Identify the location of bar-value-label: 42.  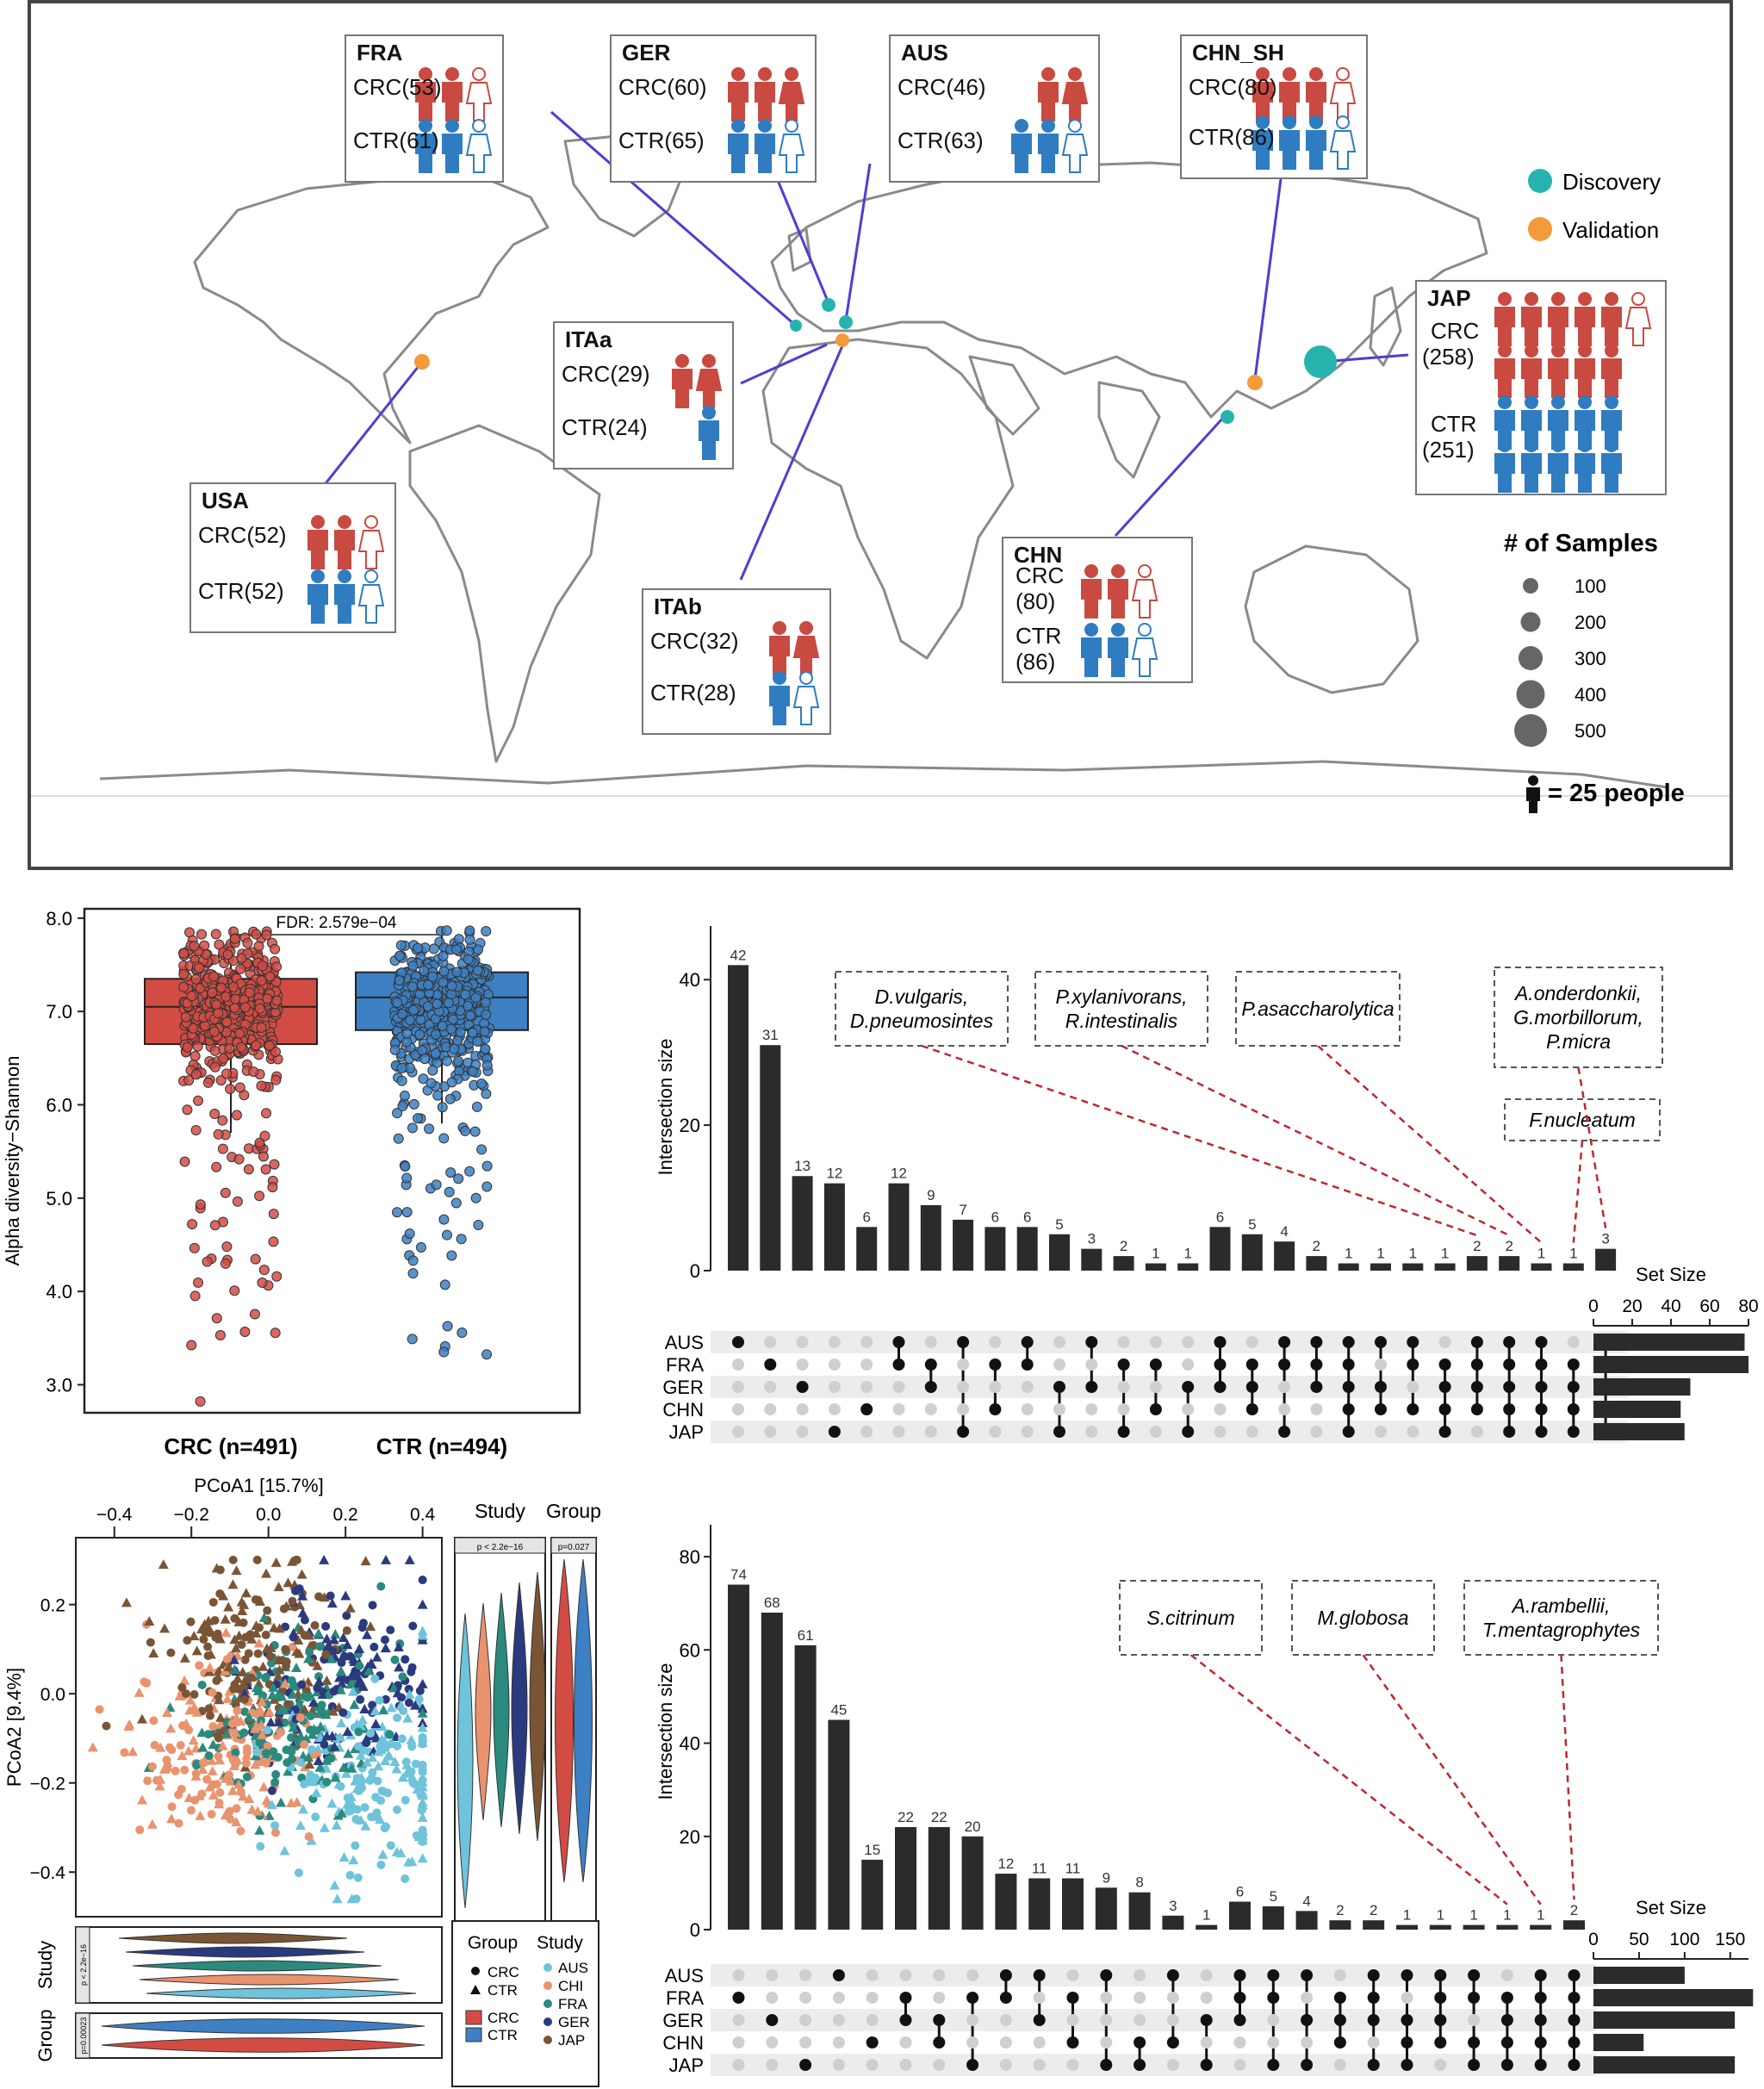
(738, 955).